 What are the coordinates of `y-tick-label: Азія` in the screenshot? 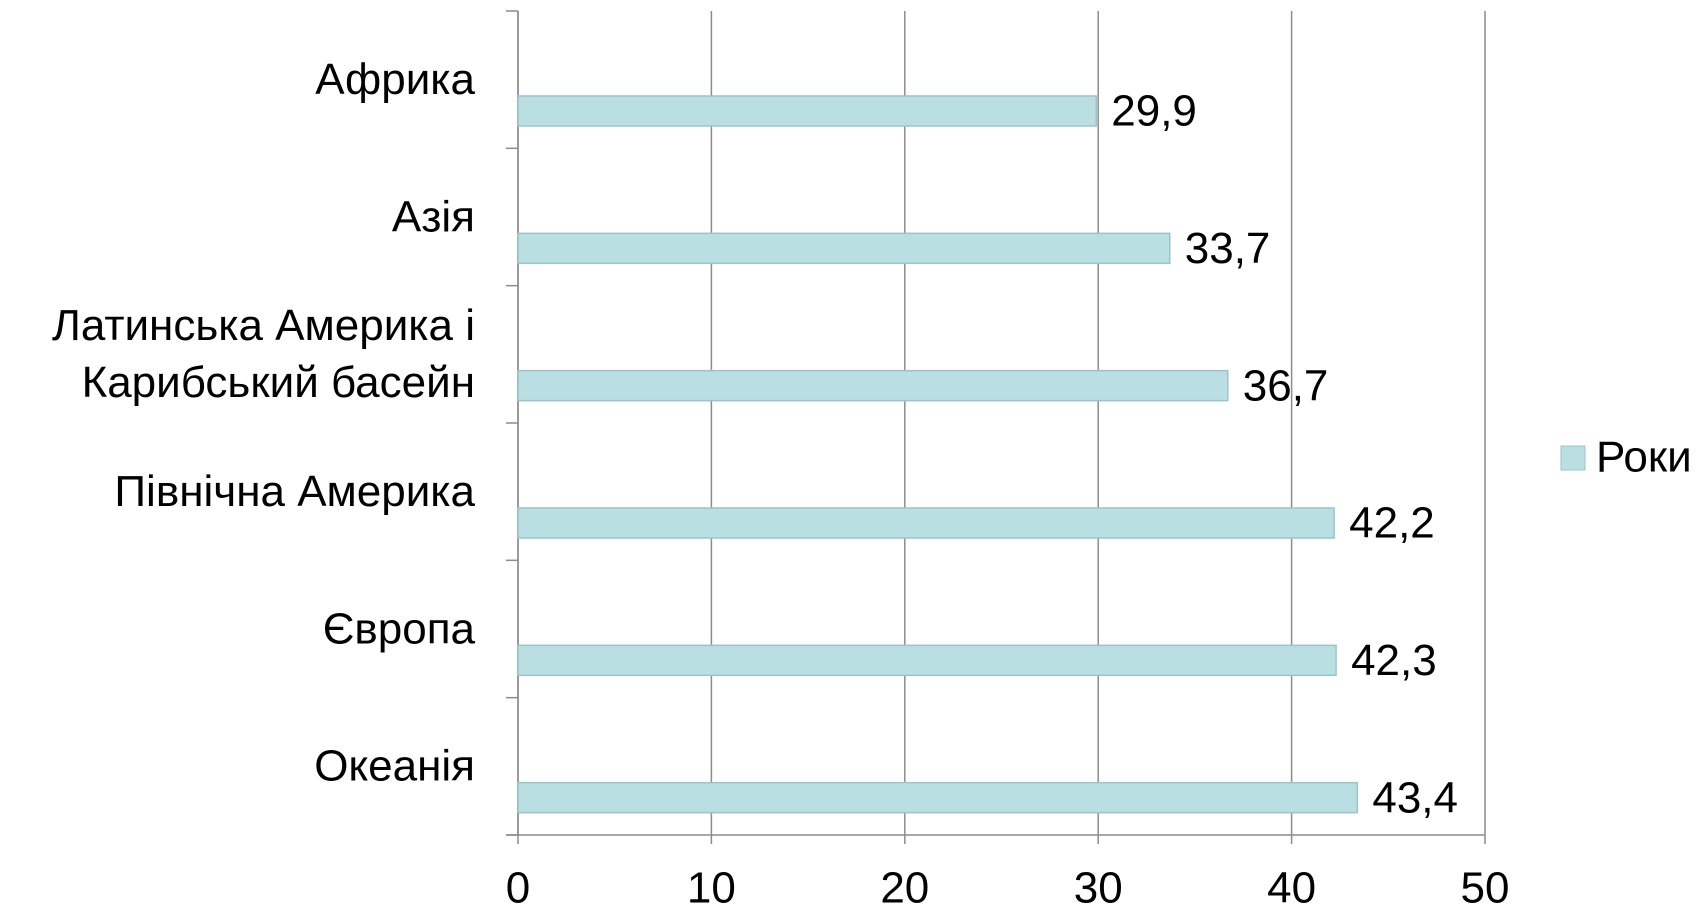 It's located at (433, 216).